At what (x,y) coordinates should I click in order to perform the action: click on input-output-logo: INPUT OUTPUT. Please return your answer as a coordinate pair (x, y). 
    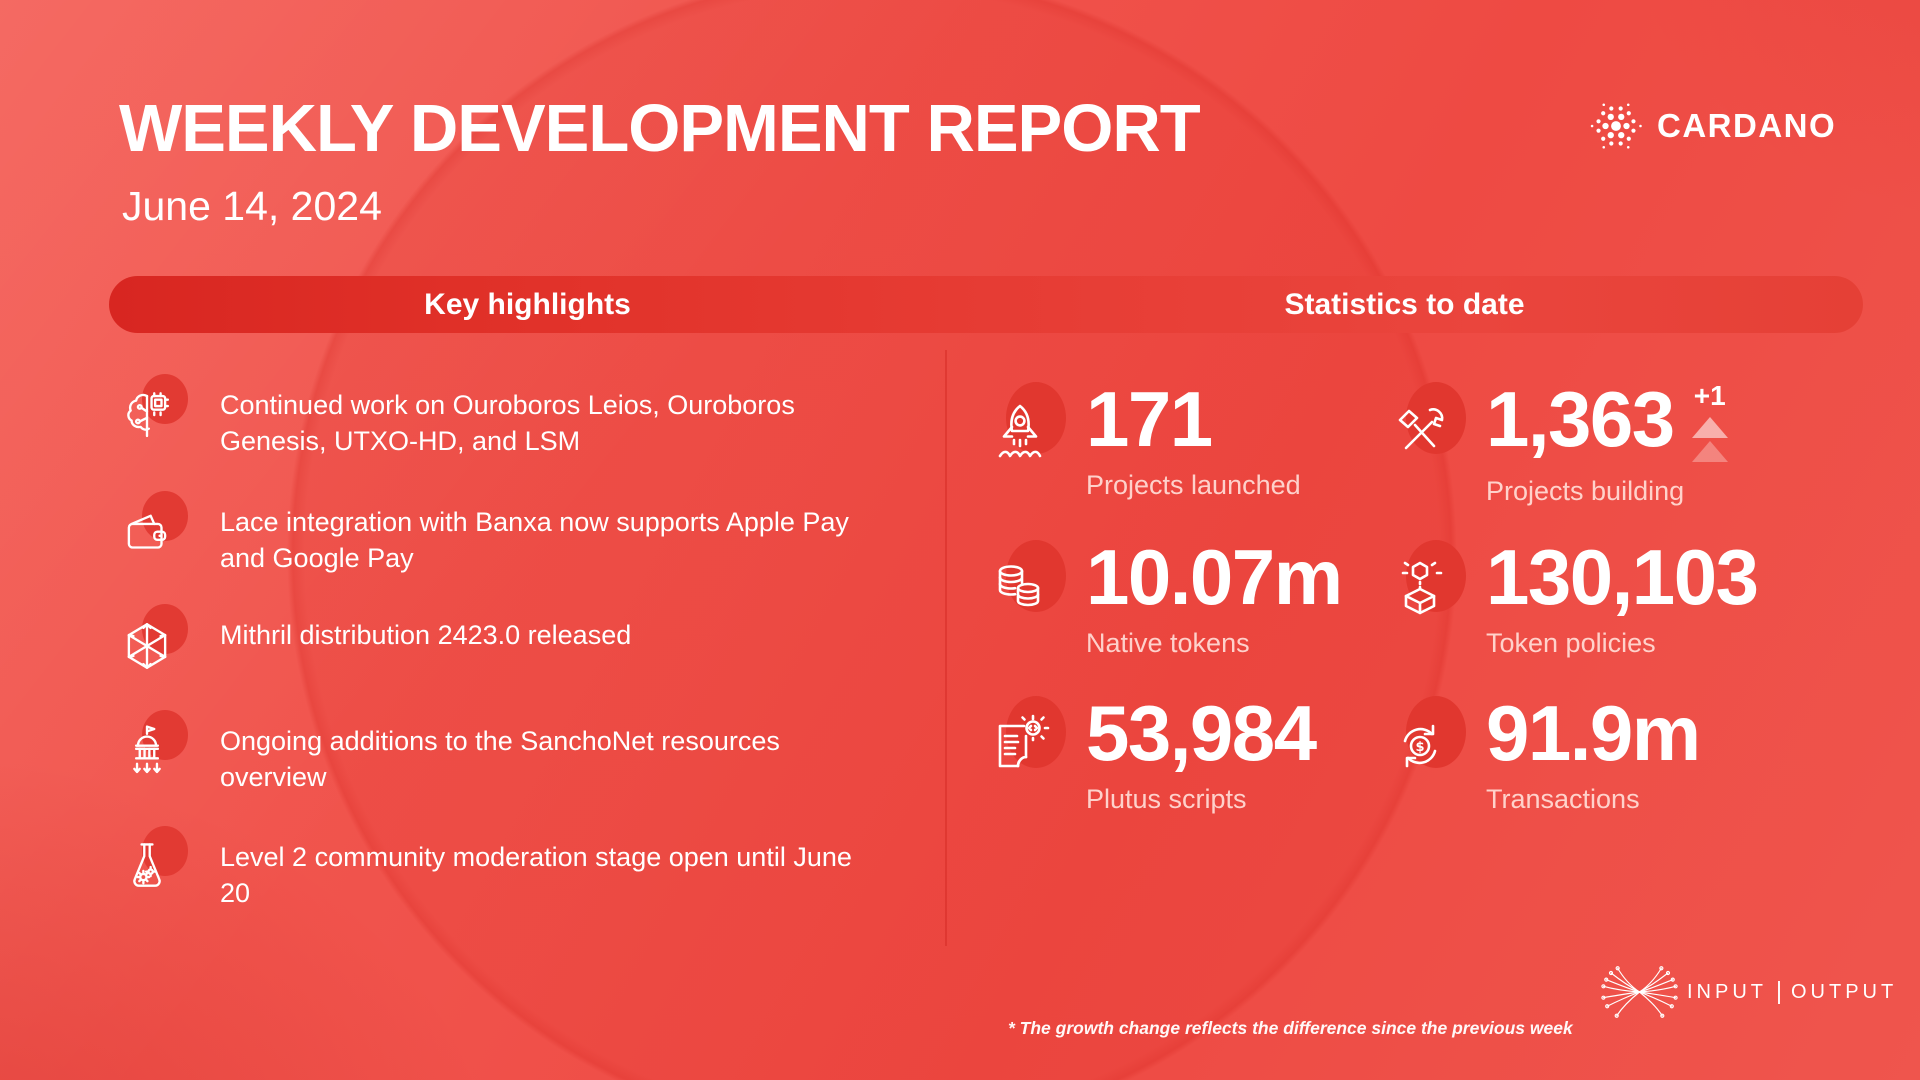
    Looking at the image, I should click on (1744, 992).